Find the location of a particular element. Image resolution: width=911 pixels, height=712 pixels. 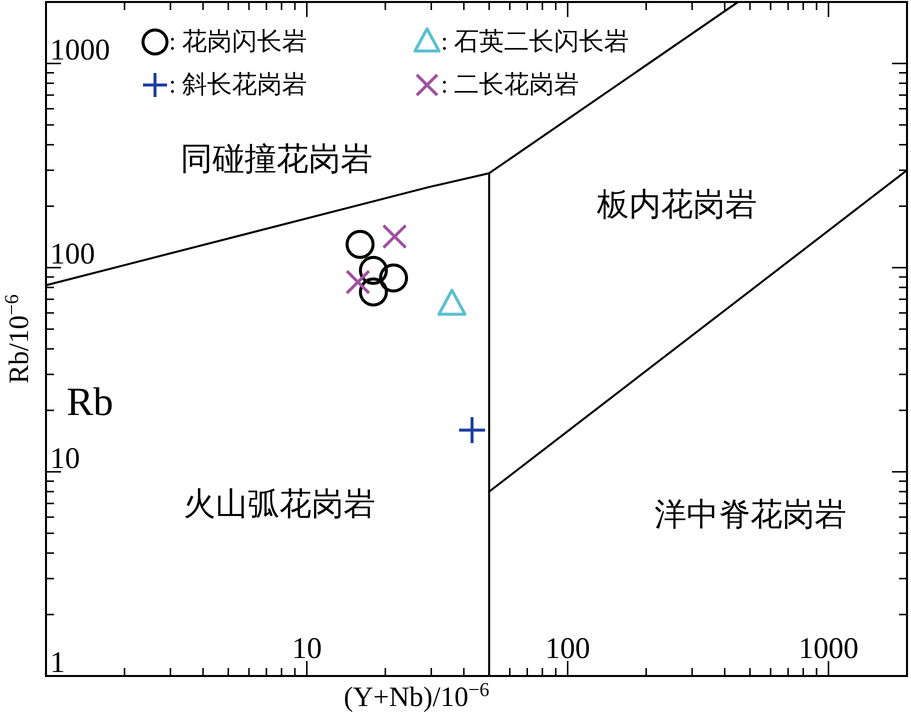

x-tick-label: 1000 is located at coordinates (828, 648).